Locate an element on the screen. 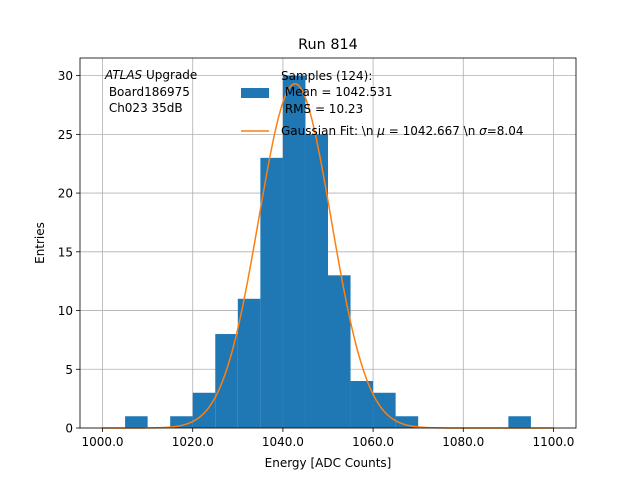 This screenshot has width=640, height=480. chart-title: Run 814 is located at coordinates (328, 45).